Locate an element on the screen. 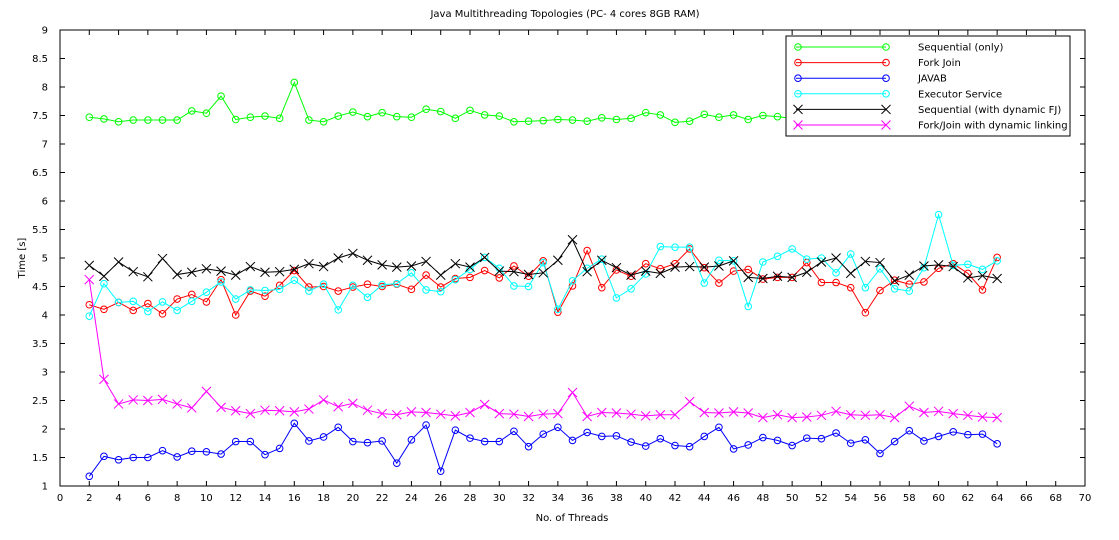  x-tick-label: 16 is located at coordinates (294, 498).